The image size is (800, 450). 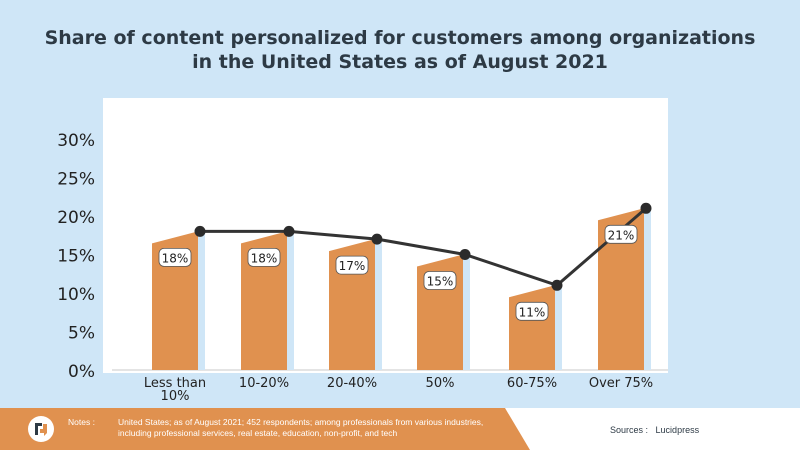 I want to click on y-tick-label: 20%, so click(x=76, y=218).